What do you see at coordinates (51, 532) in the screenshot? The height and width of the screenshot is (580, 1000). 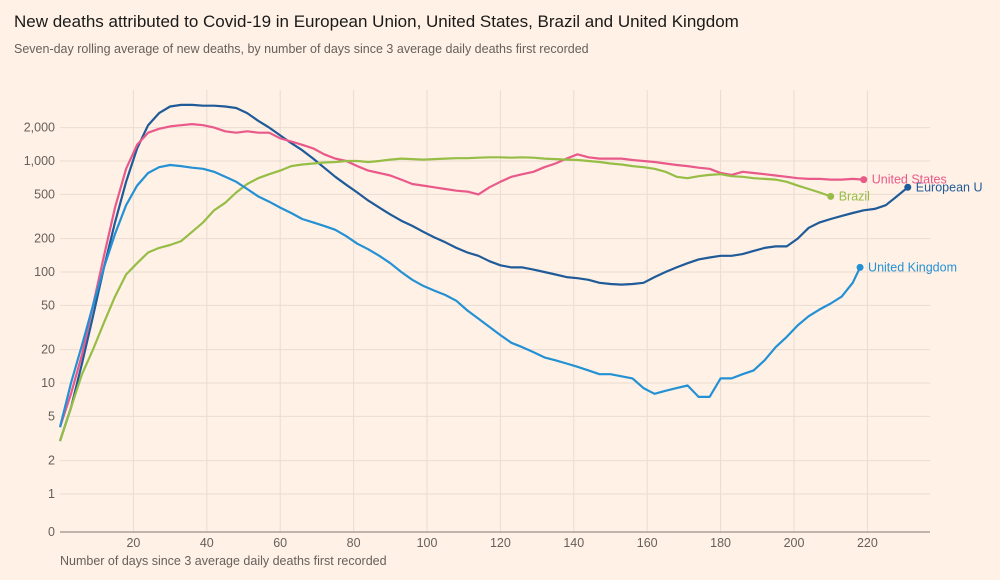 I see `y-tick-label: 0` at bounding box center [51, 532].